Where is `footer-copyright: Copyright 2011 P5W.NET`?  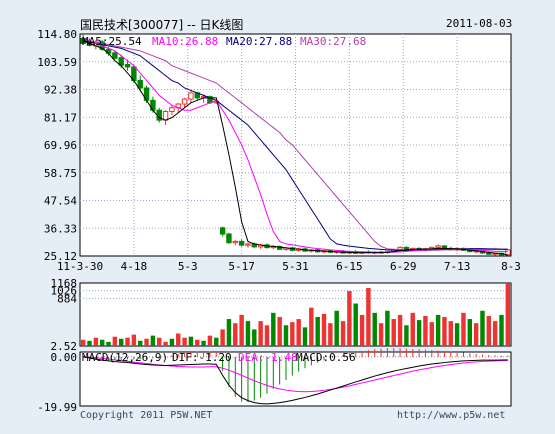 footer-copyright: Copyright 2011 P5W.NET is located at coordinates (146, 415).